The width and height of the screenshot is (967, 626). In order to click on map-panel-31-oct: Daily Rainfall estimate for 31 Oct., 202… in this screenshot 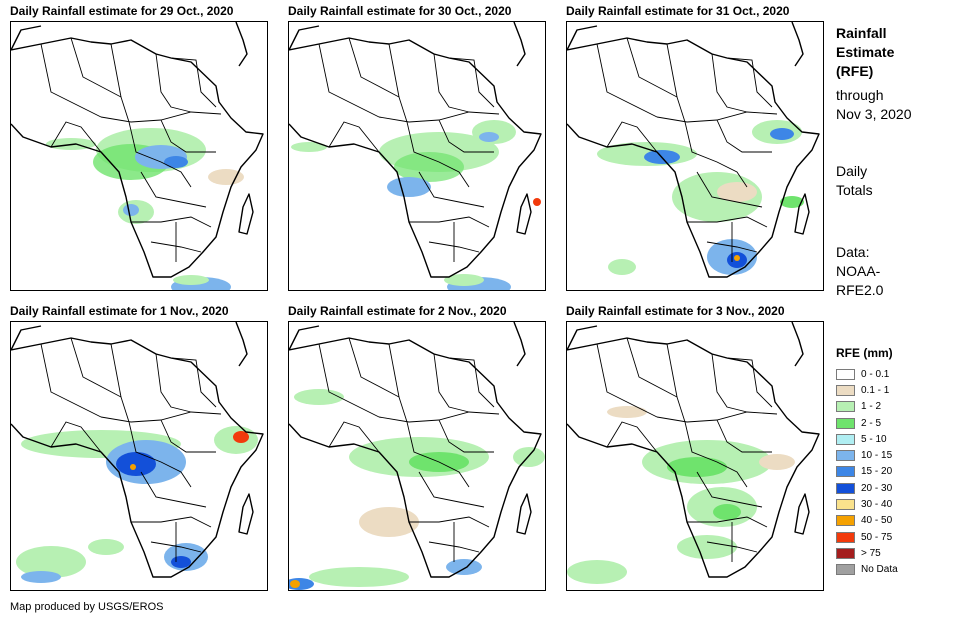, I will do `click(695, 149)`.